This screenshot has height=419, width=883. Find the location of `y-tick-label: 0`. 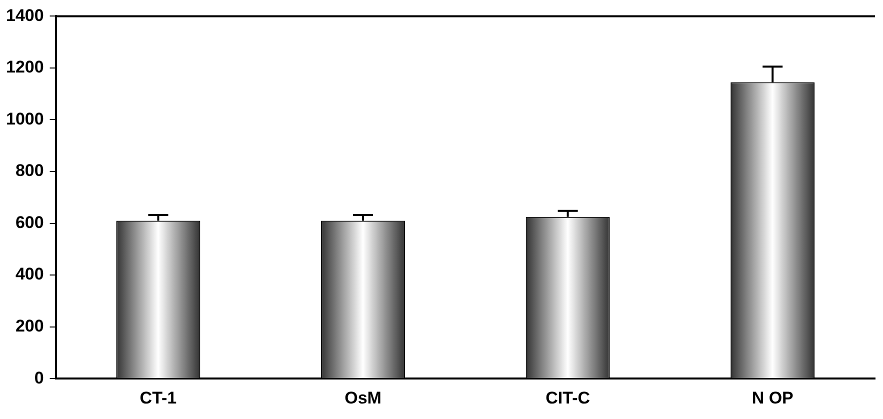

y-tick-label: 0 is located at coordinates (39, 378).